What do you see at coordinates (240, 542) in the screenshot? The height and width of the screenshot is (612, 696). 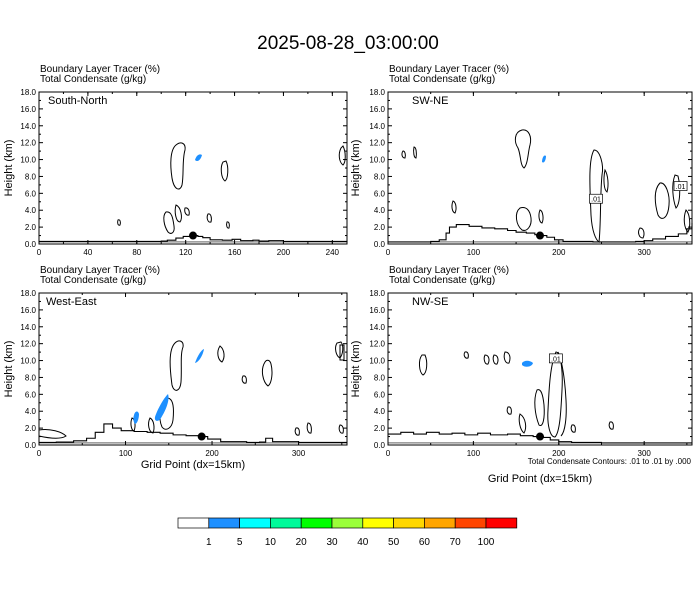 I see `colorbar-label: 5` at bounding box center [240, 542].